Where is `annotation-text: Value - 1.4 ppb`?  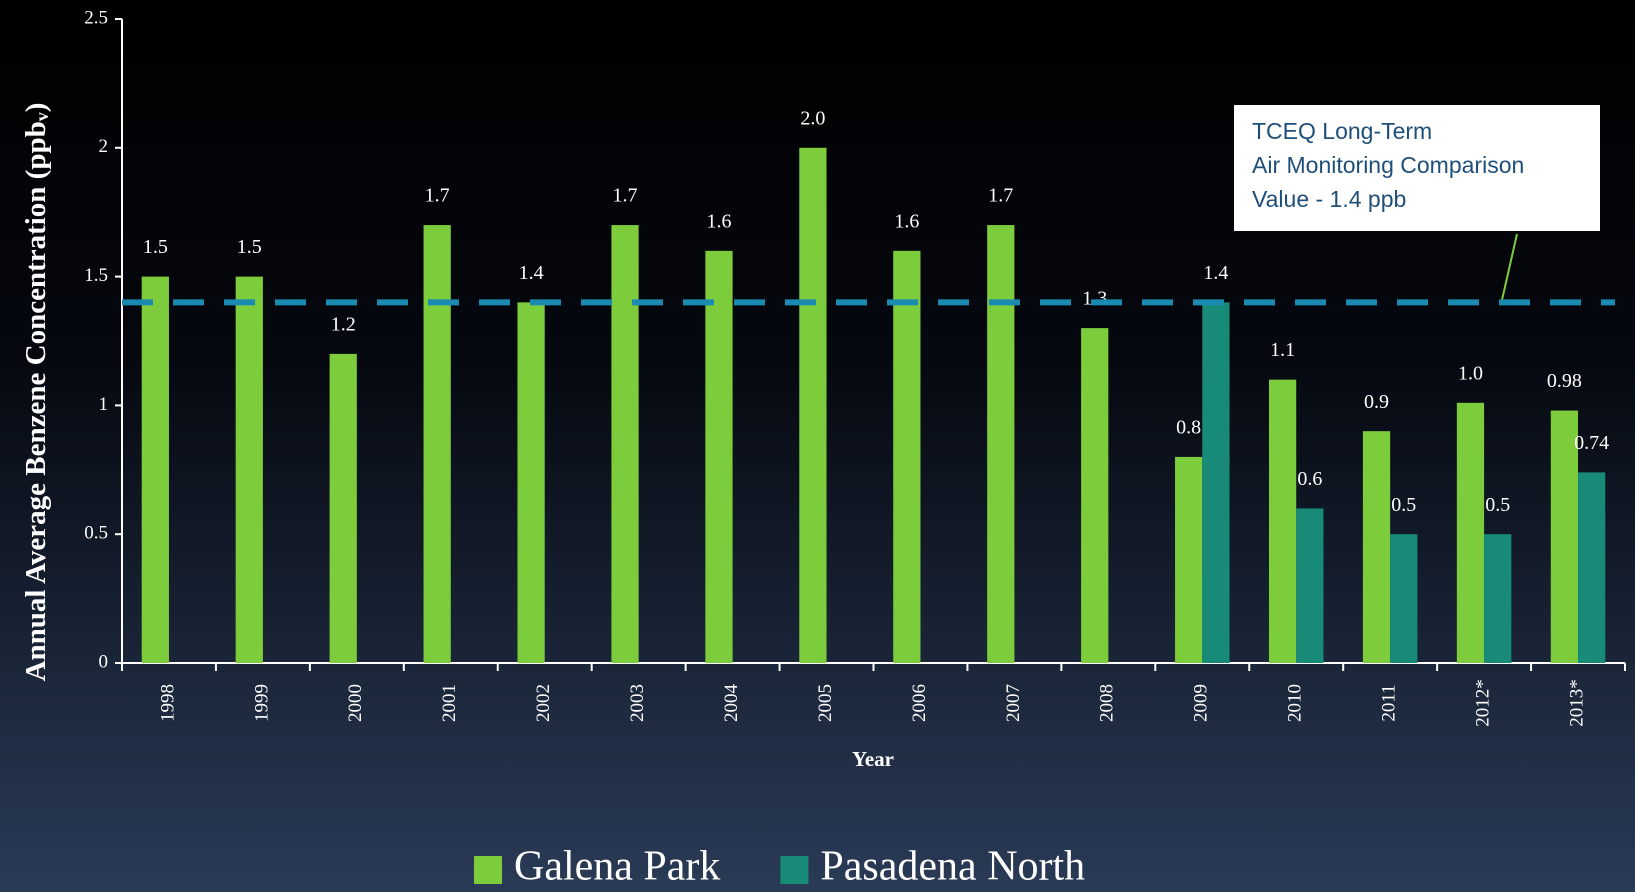
annotation-text: Value - 1.4 ppb is located at coordinates (1329, 199).